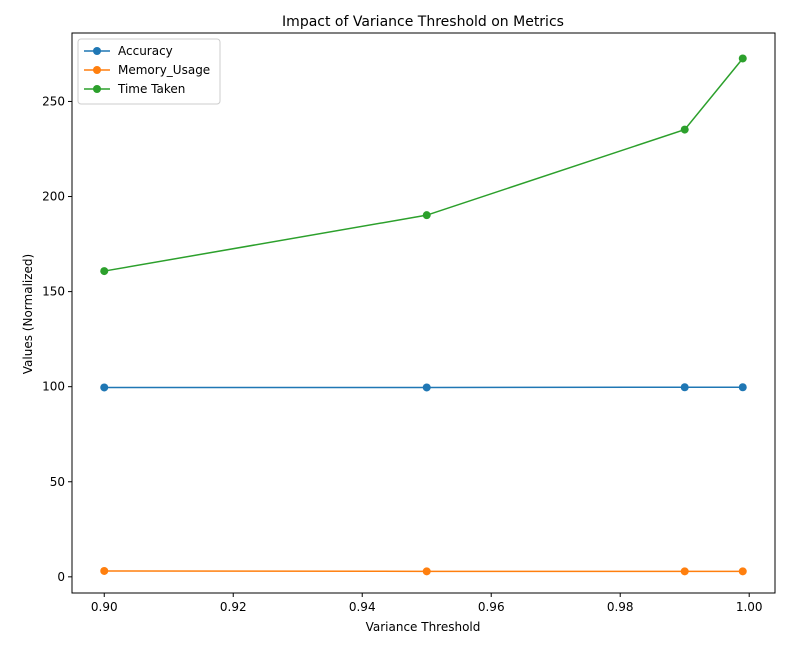 This screenshot has width=798, height=648. Describe the element at coordinates (423, 627) in the screenshot. I see `x-axis-label: Variance Threshold` at that location.